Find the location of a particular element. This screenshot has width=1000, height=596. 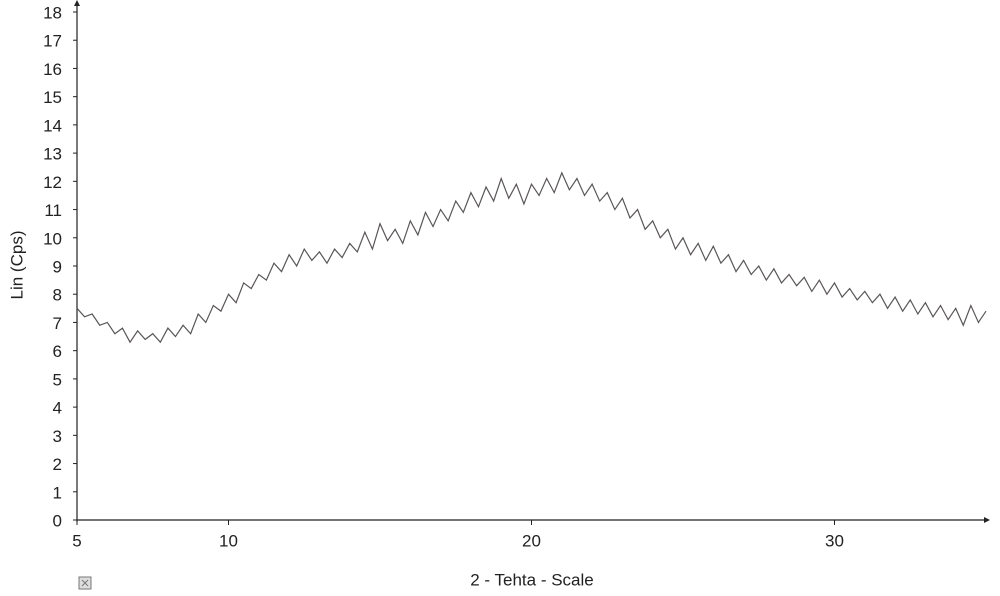

y-tick-label: 11 is located at coordinates (53, 210).